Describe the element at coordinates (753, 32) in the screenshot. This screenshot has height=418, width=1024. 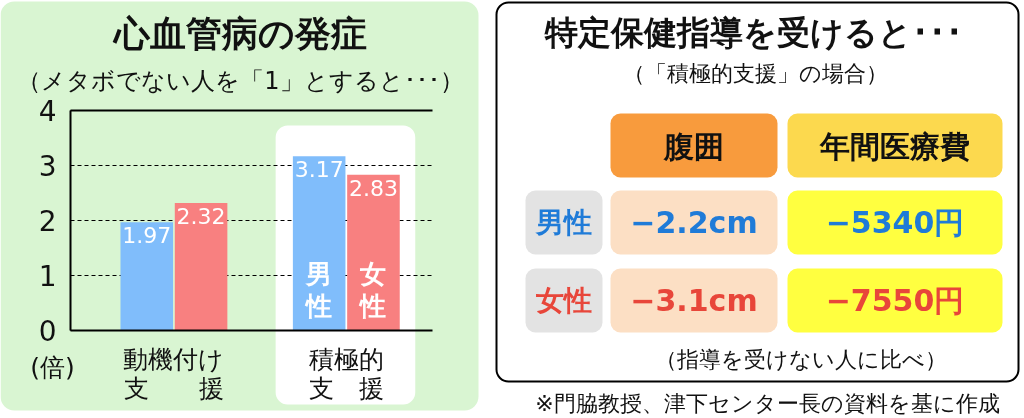
I see `text: 特定保健指導を受けると･･･` at that location.